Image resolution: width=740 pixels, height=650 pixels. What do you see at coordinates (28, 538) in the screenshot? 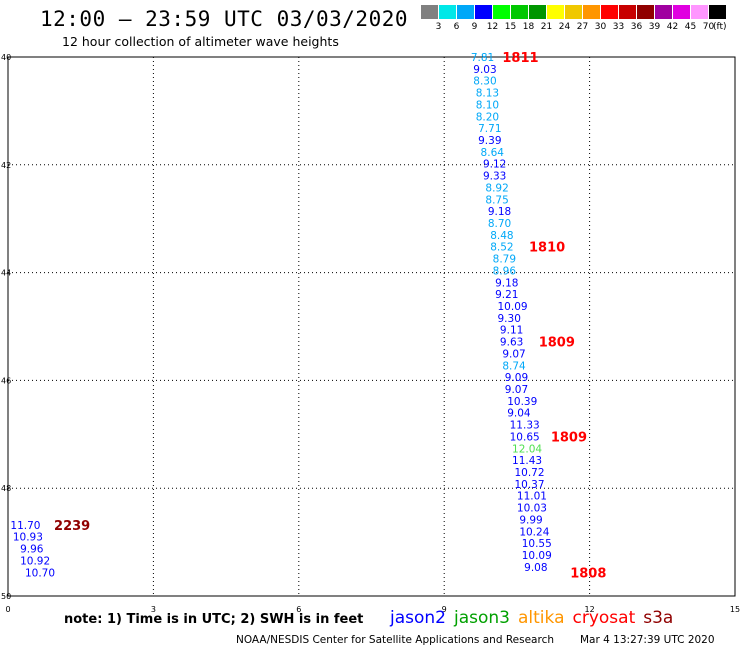
I see `wave-height-value: 10.93` at bounding box center [28, 538].